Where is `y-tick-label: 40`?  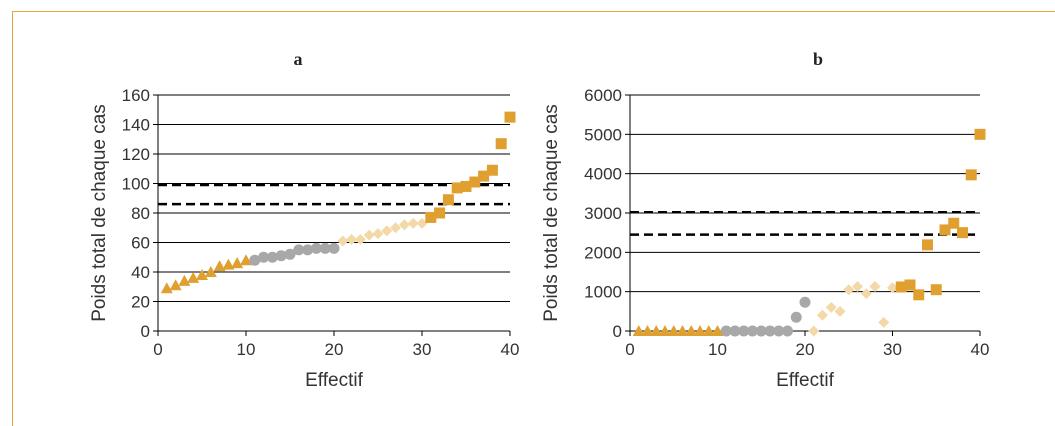
y-tick-label: 40 is located at coordinates (140, 272).